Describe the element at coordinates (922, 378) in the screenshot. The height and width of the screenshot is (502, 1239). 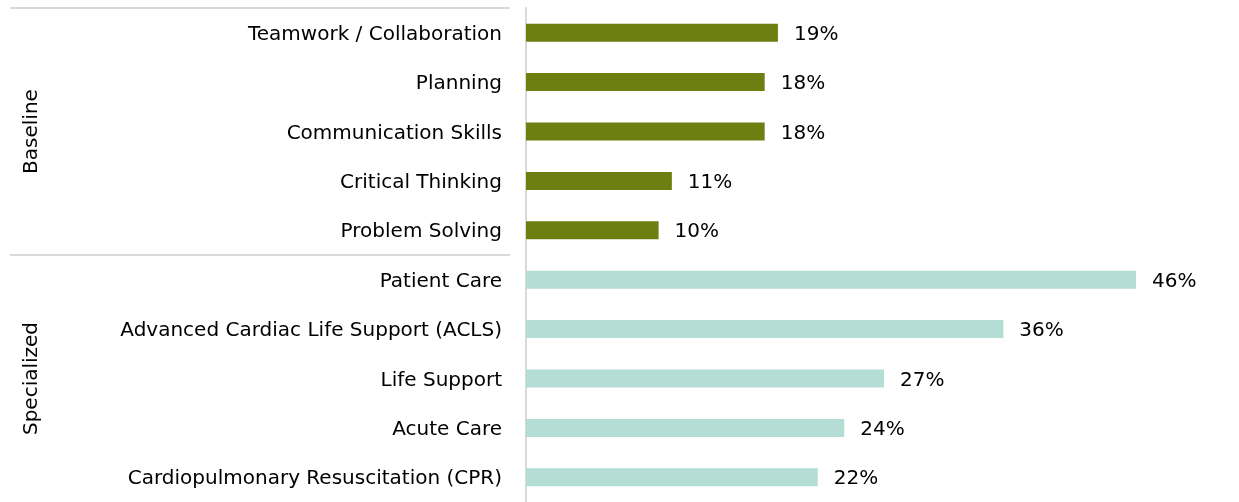
I see `data-label: 27%` at that location.